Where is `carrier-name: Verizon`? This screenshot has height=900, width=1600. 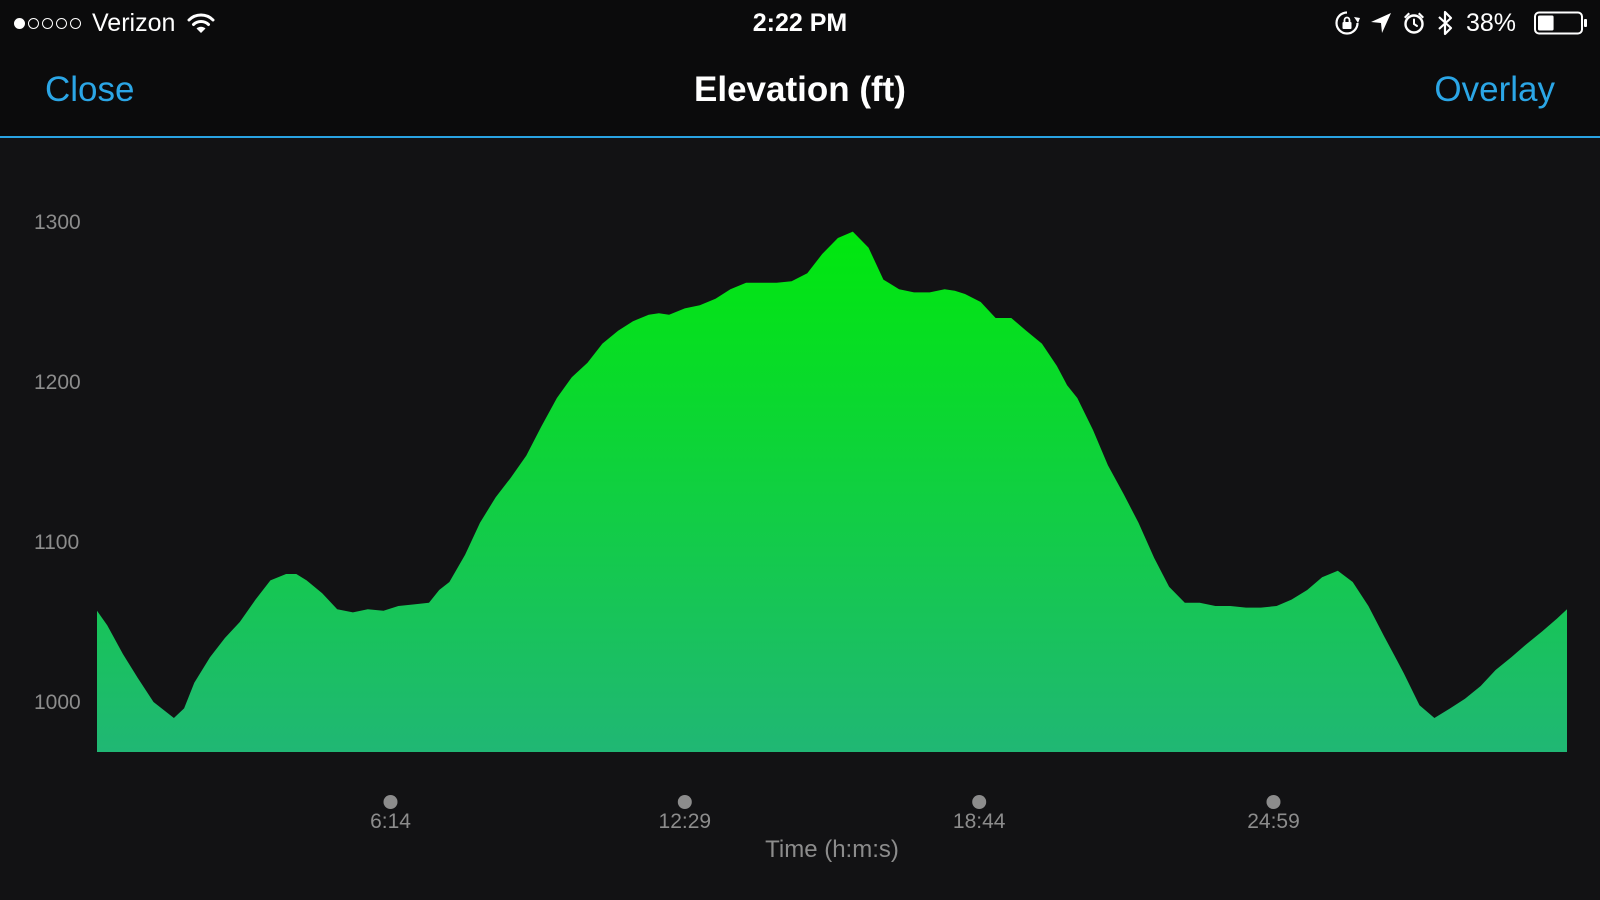 carrier-name: Verizon is located at coordinates (134, 22).